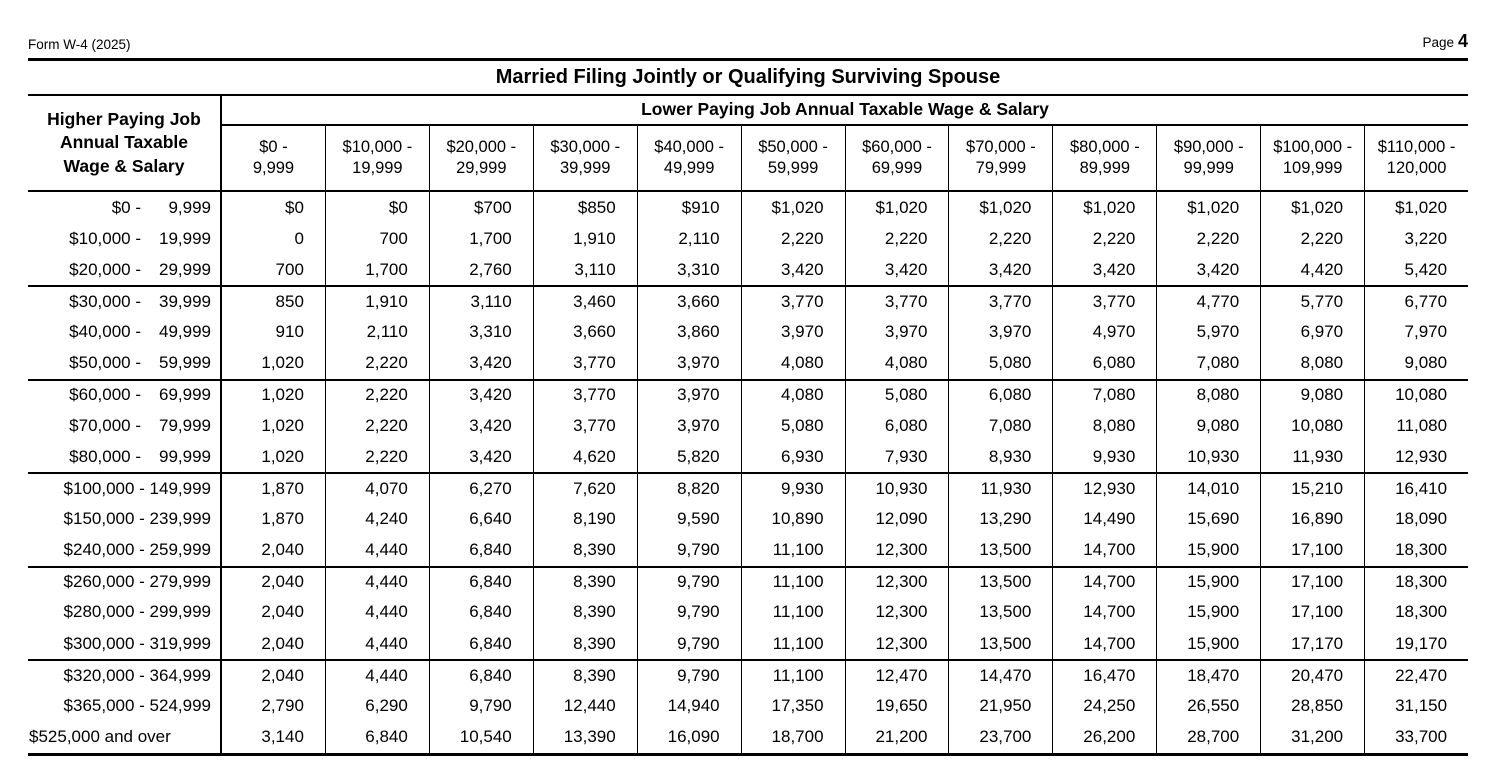 The image size is (1496, 764). I want to click on table-cell: 8,820, so click(688, 489).